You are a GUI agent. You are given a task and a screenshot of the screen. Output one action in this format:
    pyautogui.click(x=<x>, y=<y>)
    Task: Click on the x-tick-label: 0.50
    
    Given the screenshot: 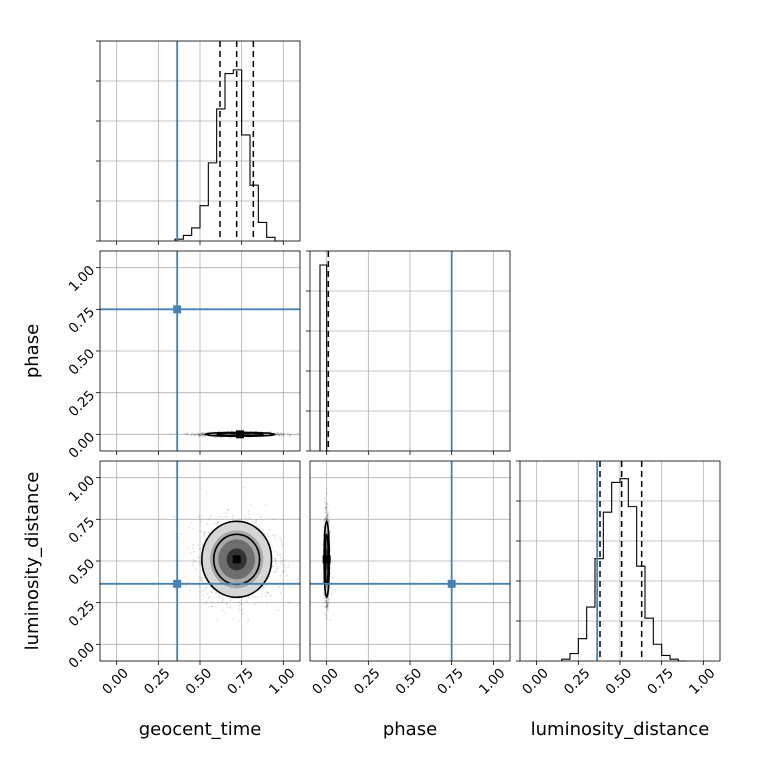 What is the action you would take?
    pyautogui.click(x=409, y=681)
    